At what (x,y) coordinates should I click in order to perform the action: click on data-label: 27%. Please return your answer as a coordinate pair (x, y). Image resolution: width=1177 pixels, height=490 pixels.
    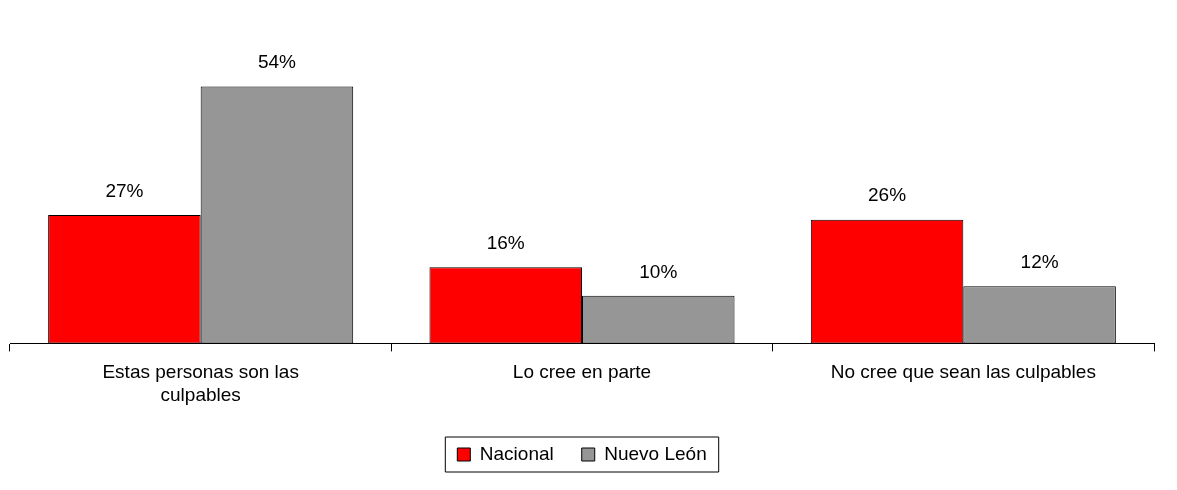
    Looking at the image, I should click on (124, 190).